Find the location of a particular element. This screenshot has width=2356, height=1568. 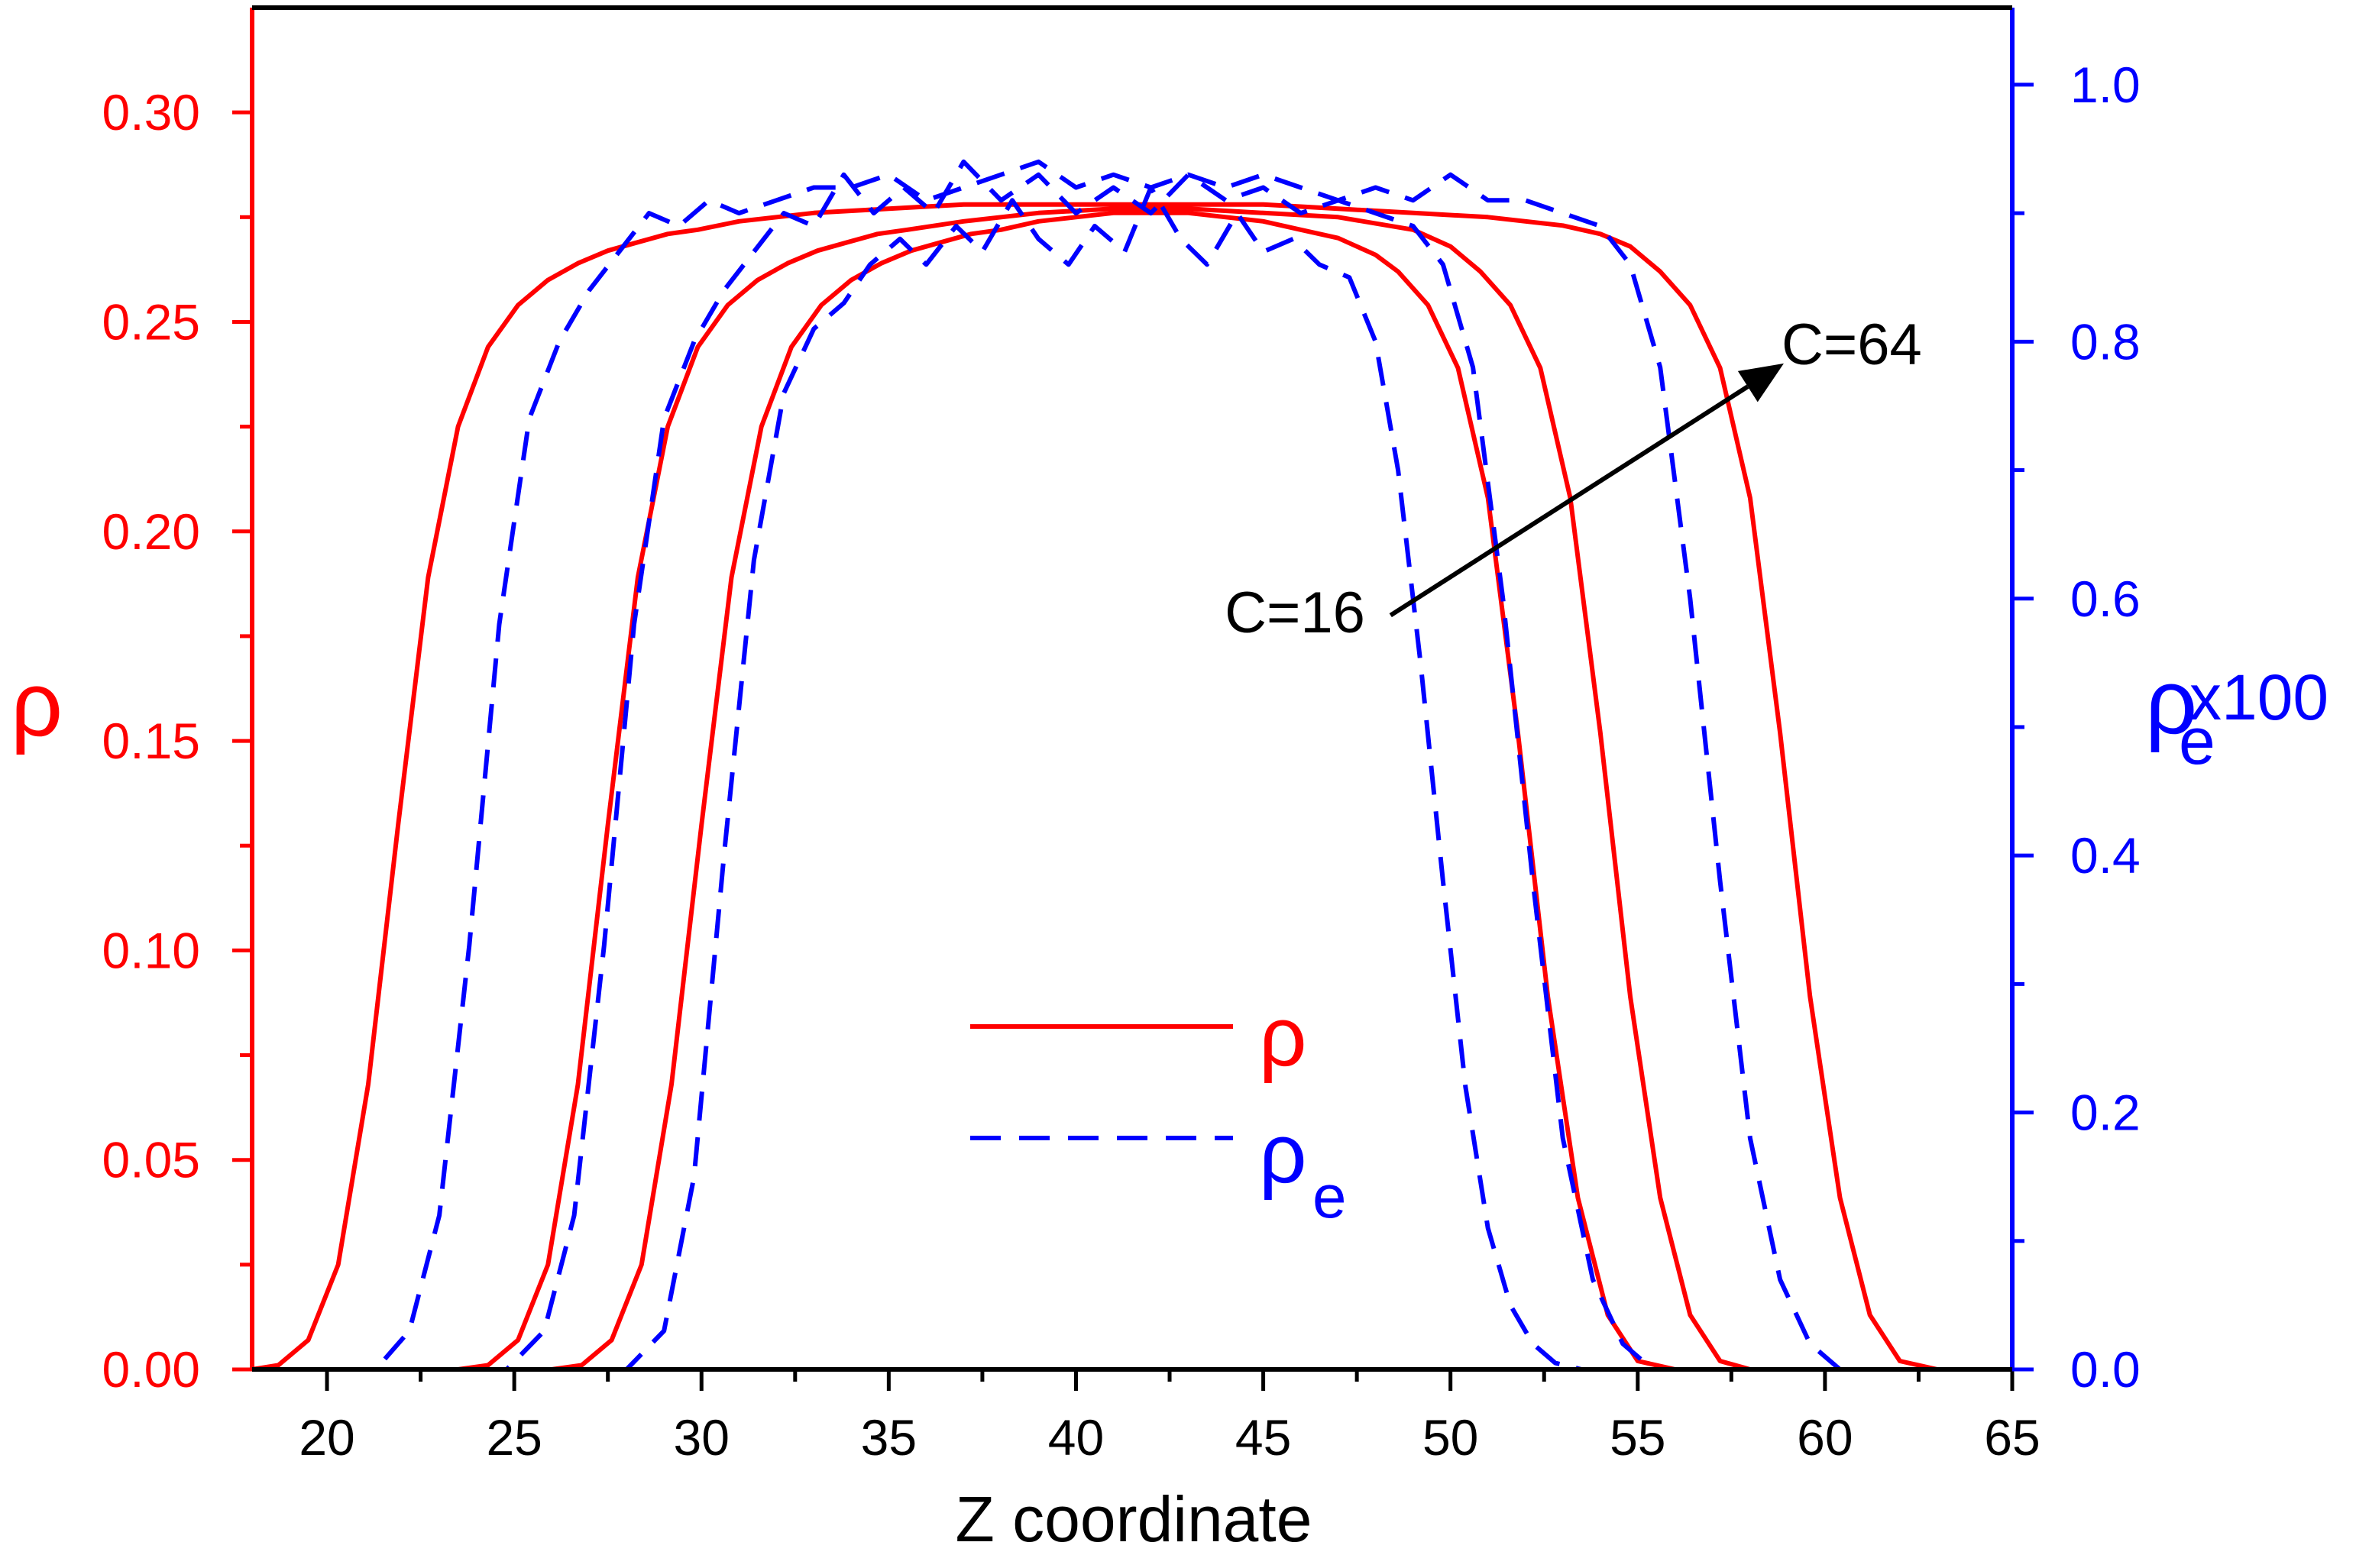

y-right-axis-label: ρ e x100 is located at coordinates (2236, 714).